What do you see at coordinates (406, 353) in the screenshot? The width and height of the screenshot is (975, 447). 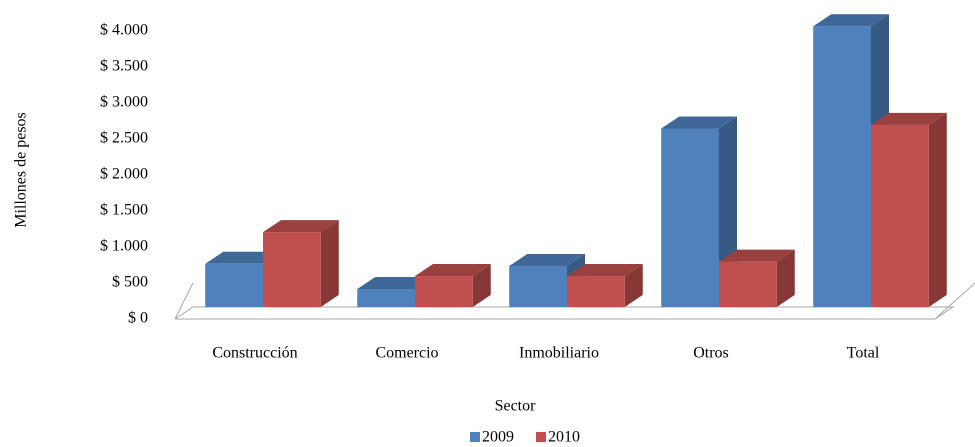 I see `x-tick-label: Comercio` at bounding box center [406, 353].